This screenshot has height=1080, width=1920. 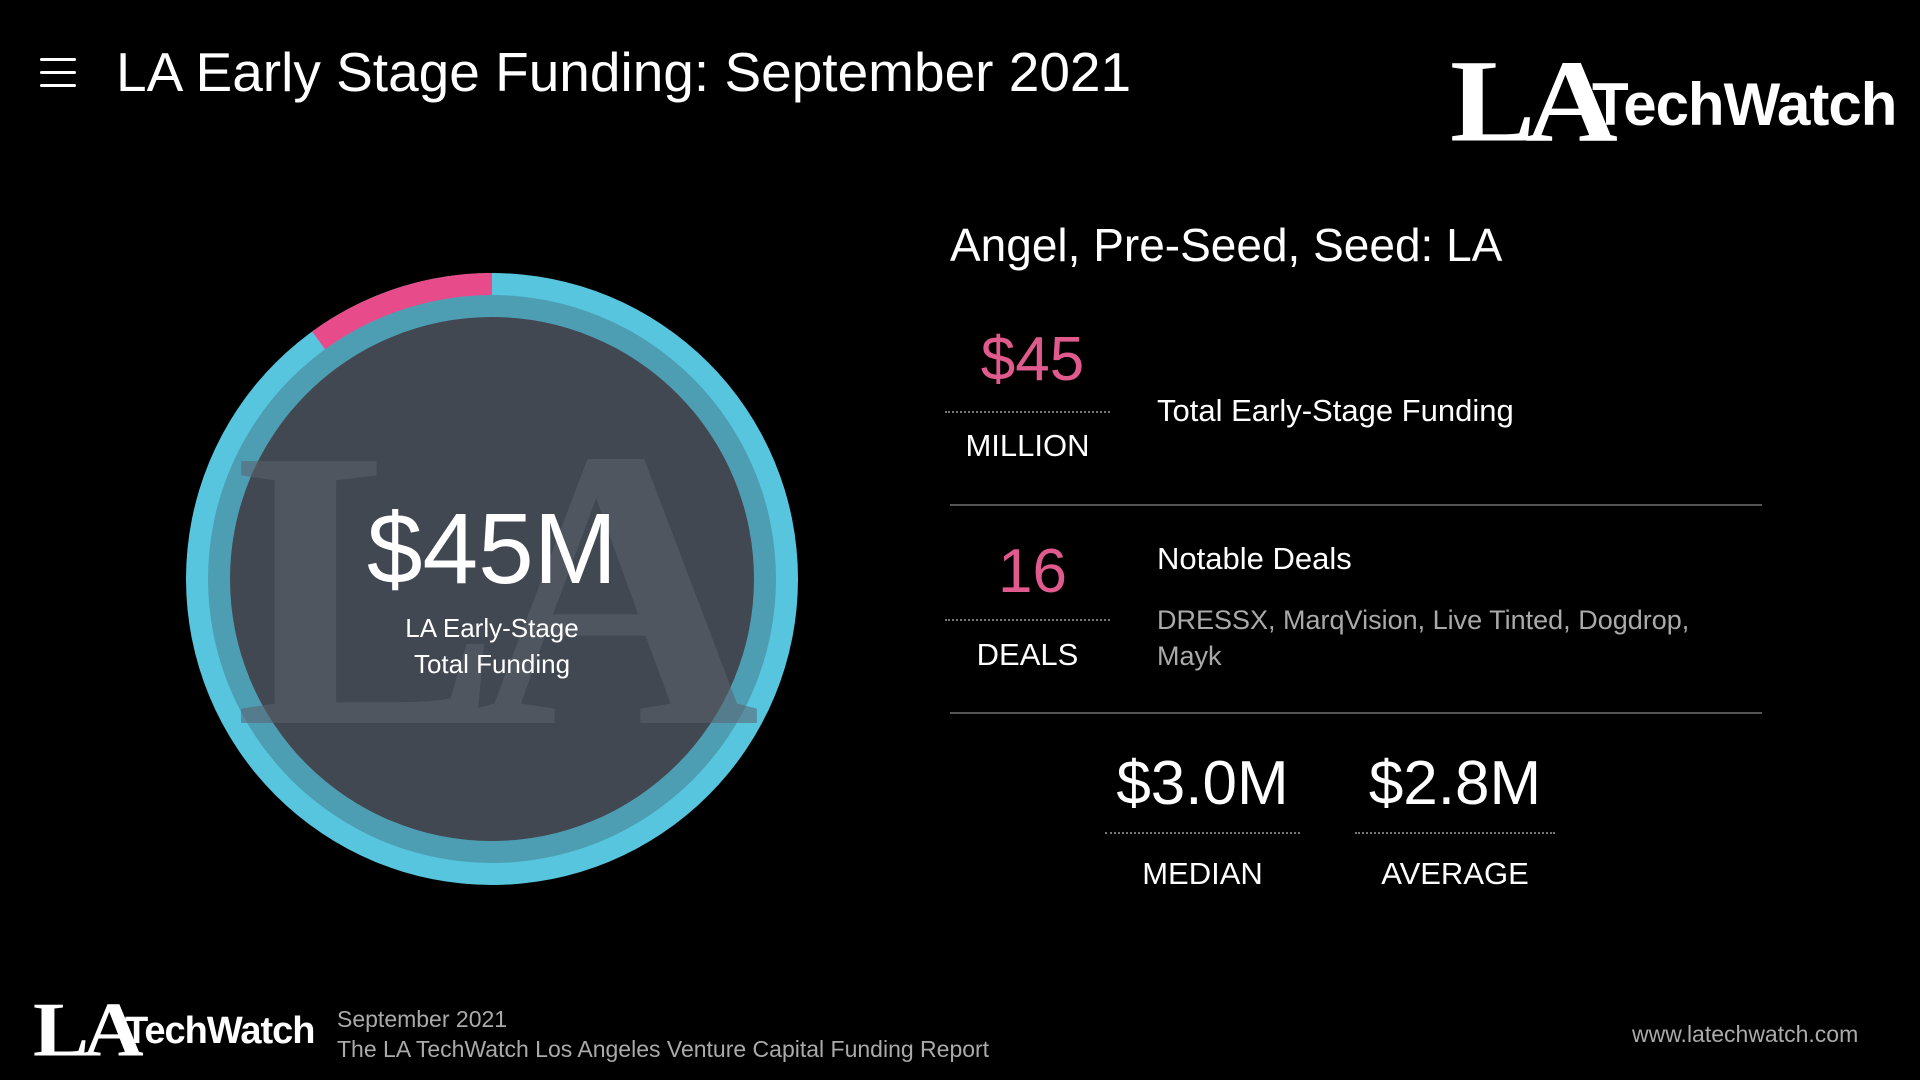 I want to click on section-heading: Angel, Pre-Seed, Seed: LA, so click(x=1226, y=245).